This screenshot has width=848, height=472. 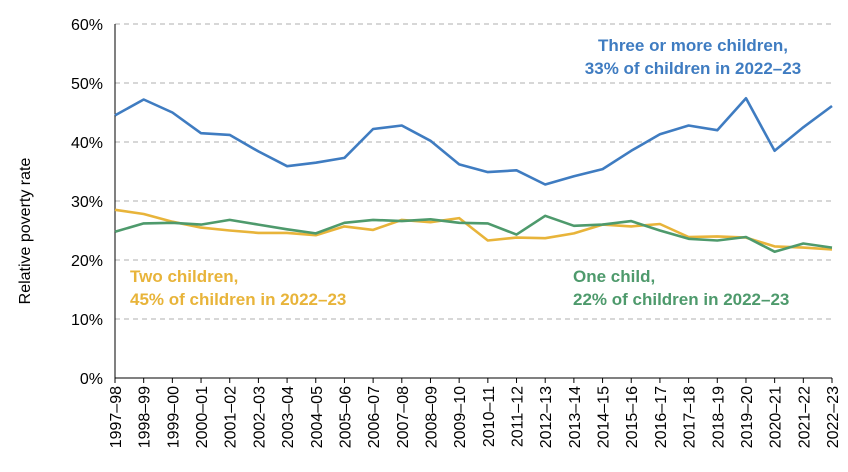 I want to click on x-tick-label: 2002–03, so click(x=259, y=417).